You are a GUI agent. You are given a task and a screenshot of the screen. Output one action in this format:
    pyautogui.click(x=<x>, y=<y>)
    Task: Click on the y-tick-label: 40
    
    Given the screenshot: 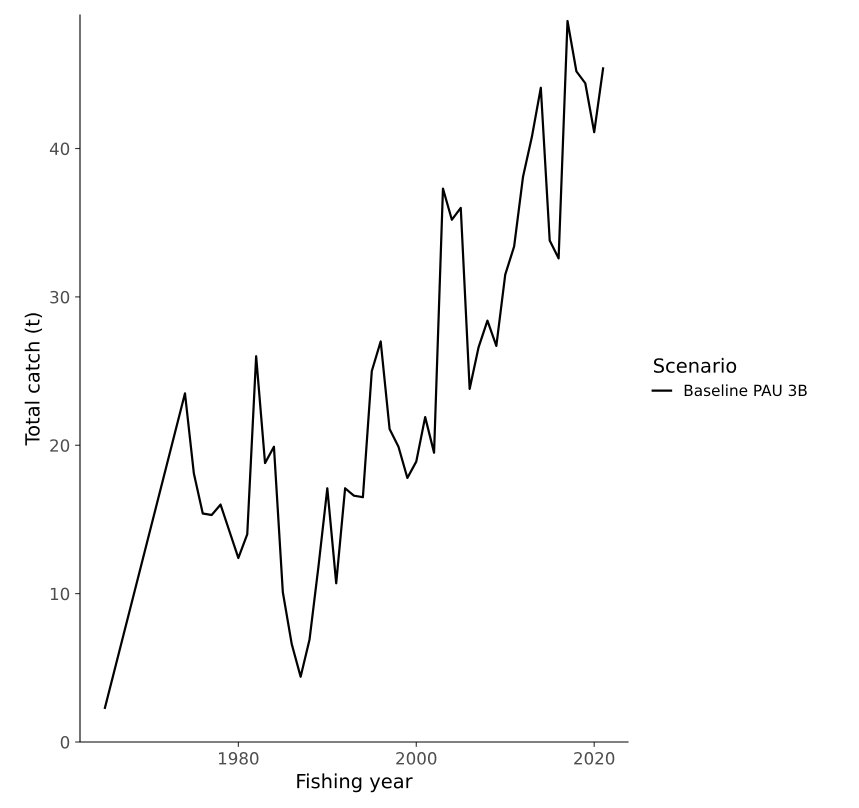 What is the action you would take?
    pyautogui.click(x=60, y=149)
    